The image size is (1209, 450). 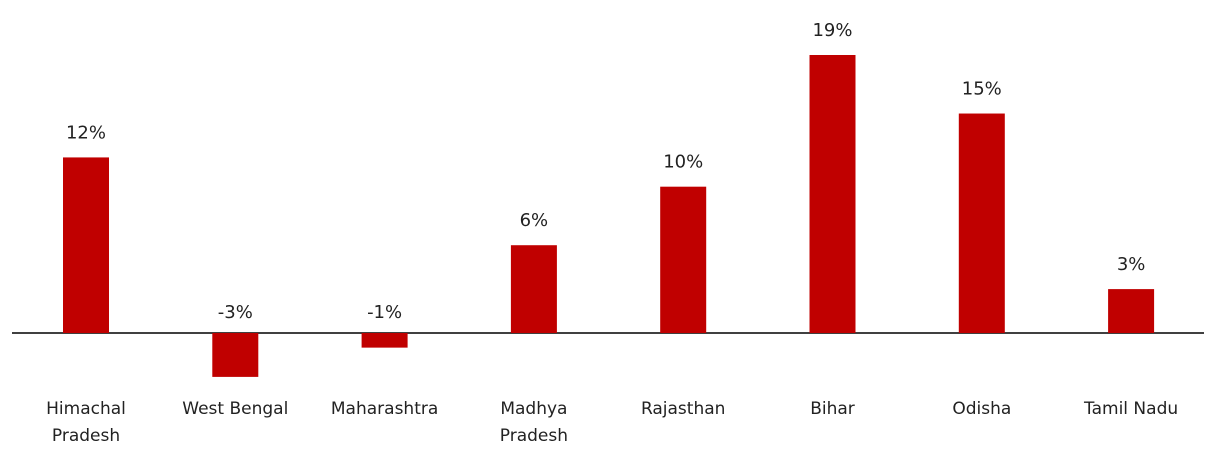 I want to click on value-label: 6%, so click(x=534, y=220).